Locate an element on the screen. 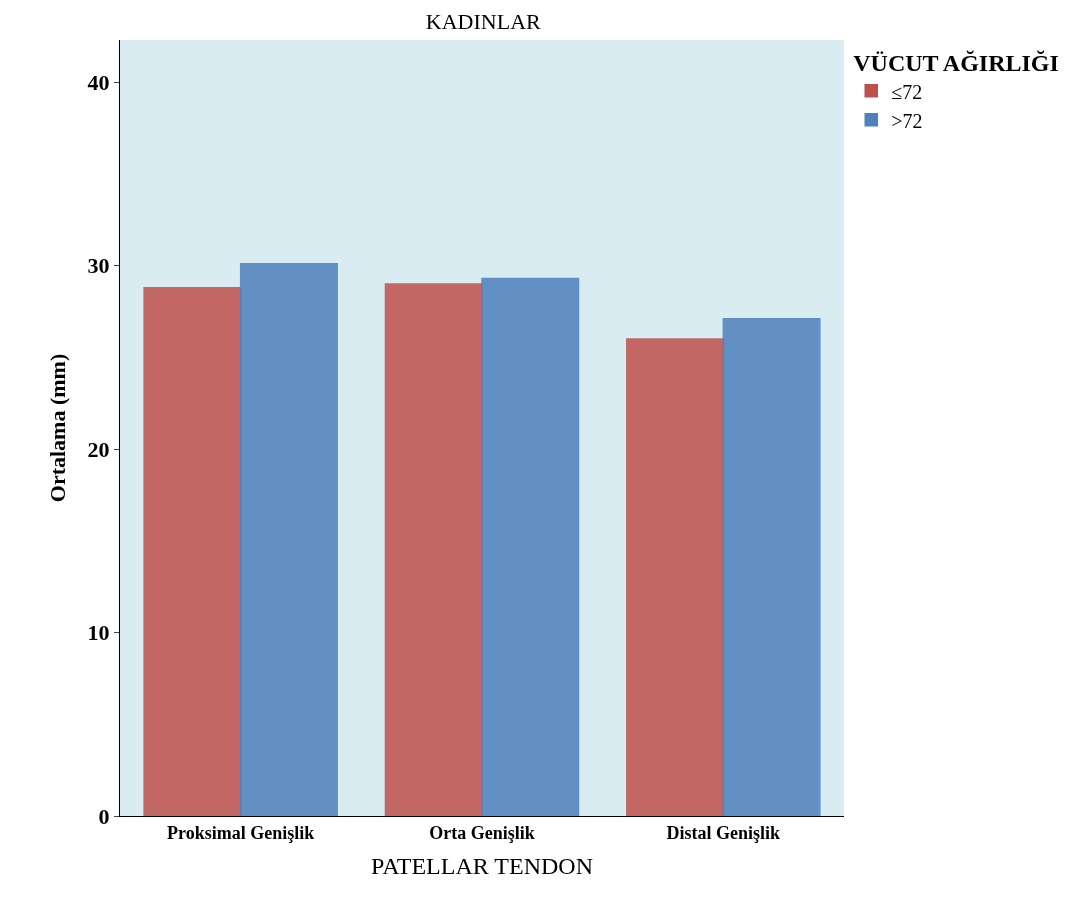 This screenshot has width=1074, height=916. legend-title: VÜCUT AĞIRLIĞI is located at coordinates (956, 63).